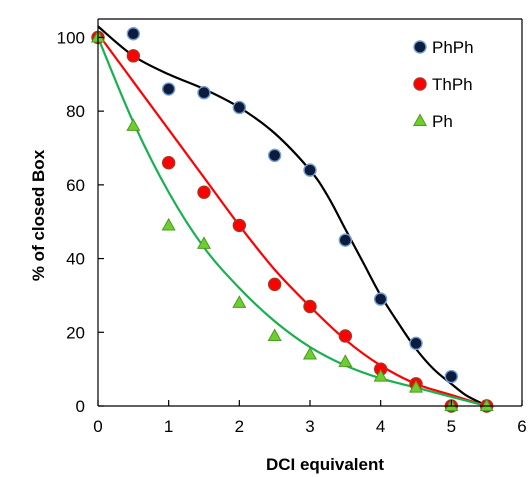  I want to click on y-axis-title: % of closed Box, so click(38, 215).